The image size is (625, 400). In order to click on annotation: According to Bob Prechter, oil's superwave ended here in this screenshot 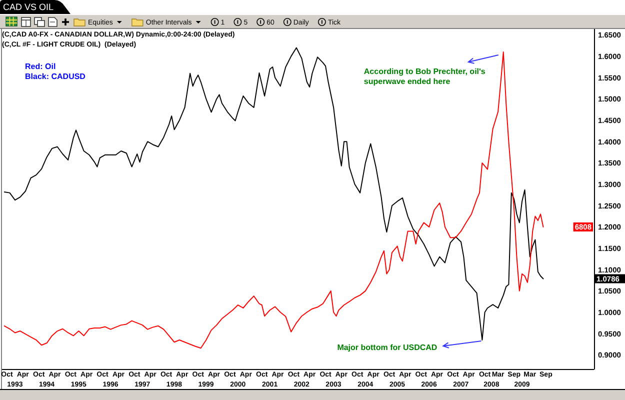, I will do `click(425, 76)`.